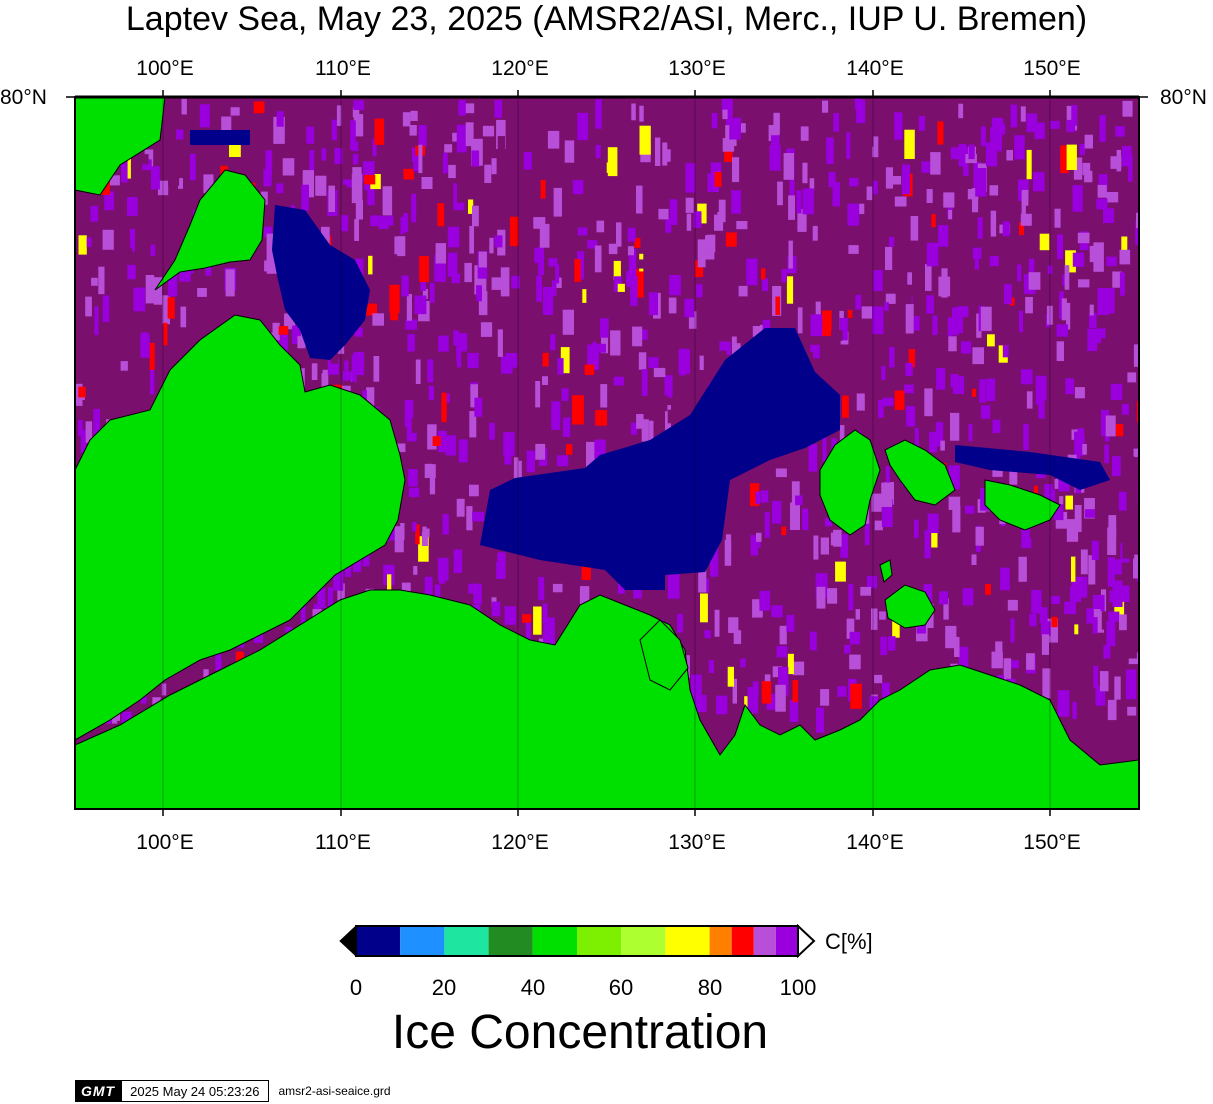  What do you see at coordinates (886, 571) in the screenshot?
I see `land-small-island` at bounding box center [886, 571].